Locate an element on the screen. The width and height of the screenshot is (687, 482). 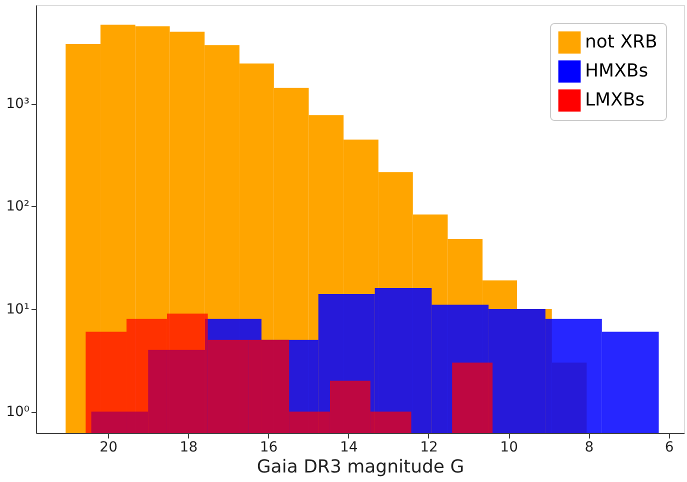
y-tick-label: 10³ is located at coordinates (18, 104).